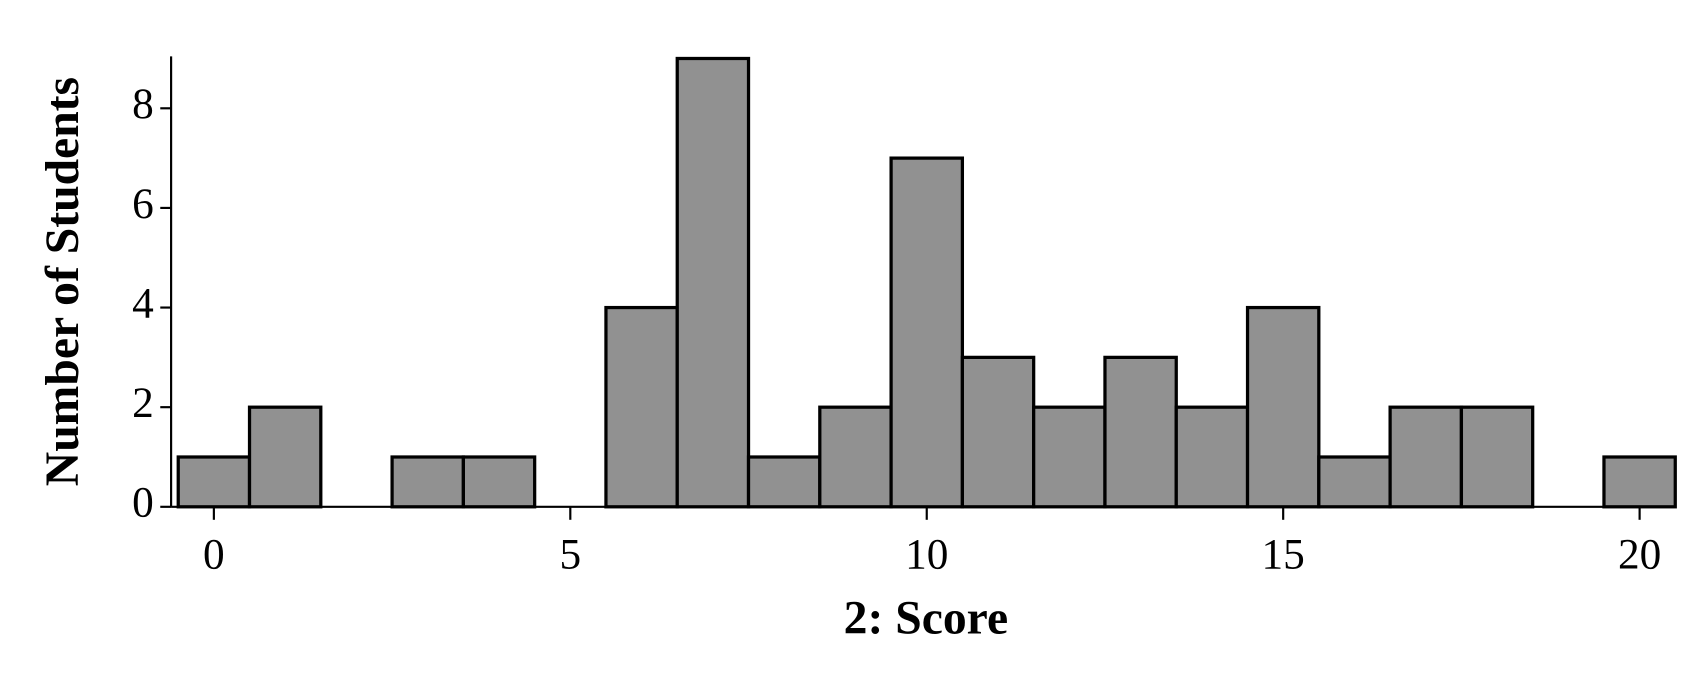 The height and width of the screenshot is (679, 1698). I want to click on x-tick-label: 15, so click(1283, 555).